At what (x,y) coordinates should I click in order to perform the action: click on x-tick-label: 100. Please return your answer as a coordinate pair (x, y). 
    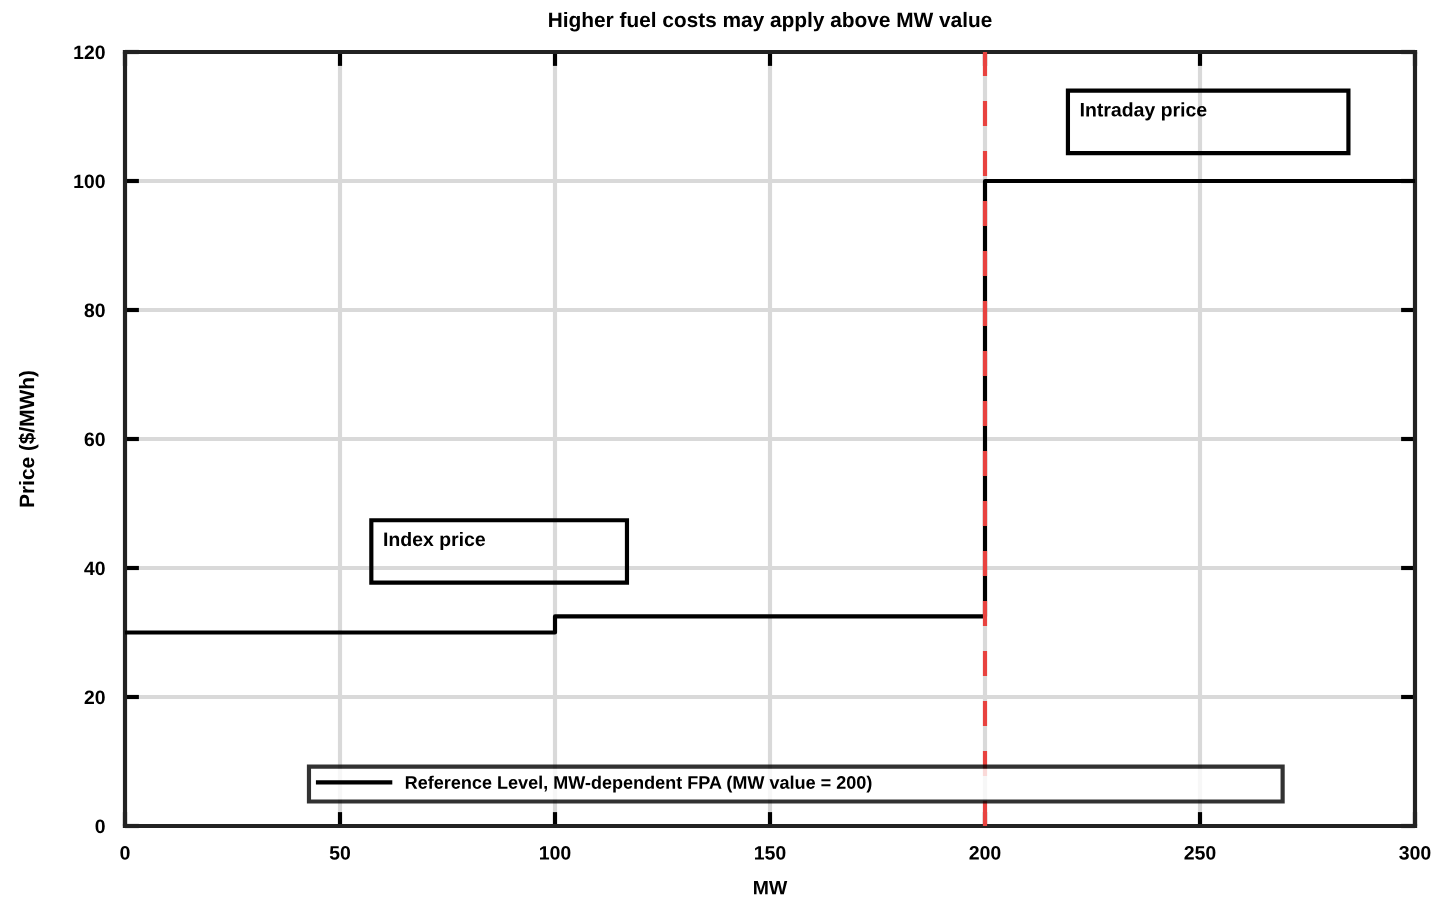
    Looking at the image, I should click on (555, 852).